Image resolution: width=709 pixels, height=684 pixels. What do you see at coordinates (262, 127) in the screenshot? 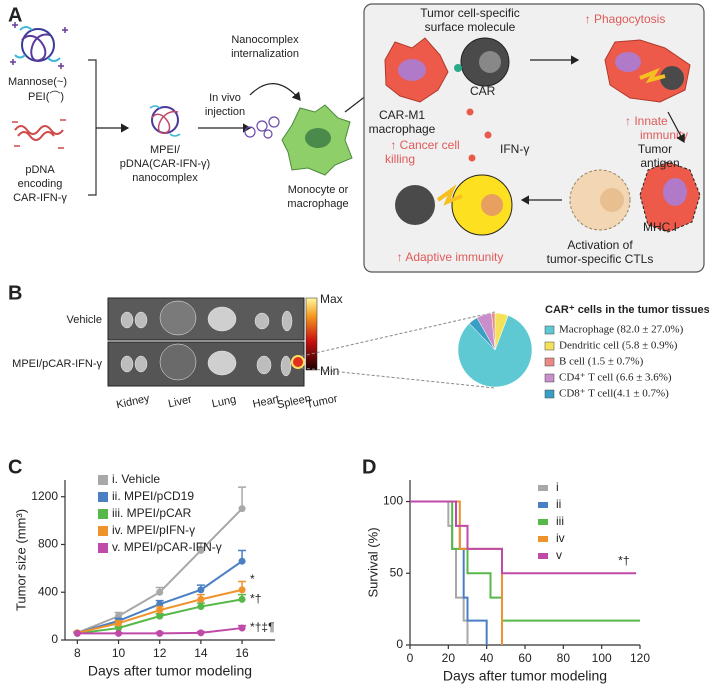
I see `particles` at bounding box center [262, 127].